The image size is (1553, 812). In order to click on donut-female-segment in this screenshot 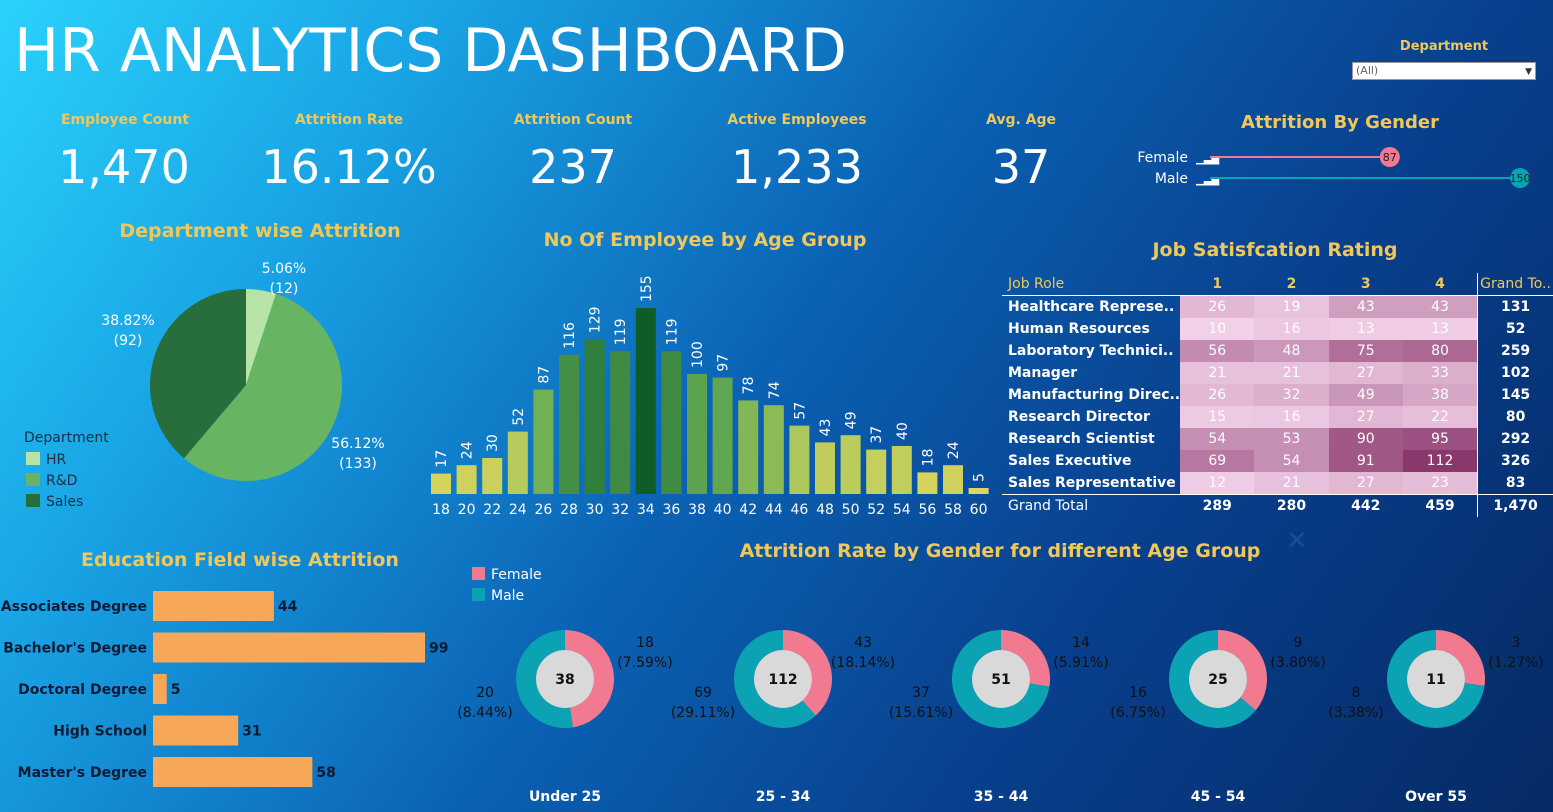, I will do `click(1460, 658)`.